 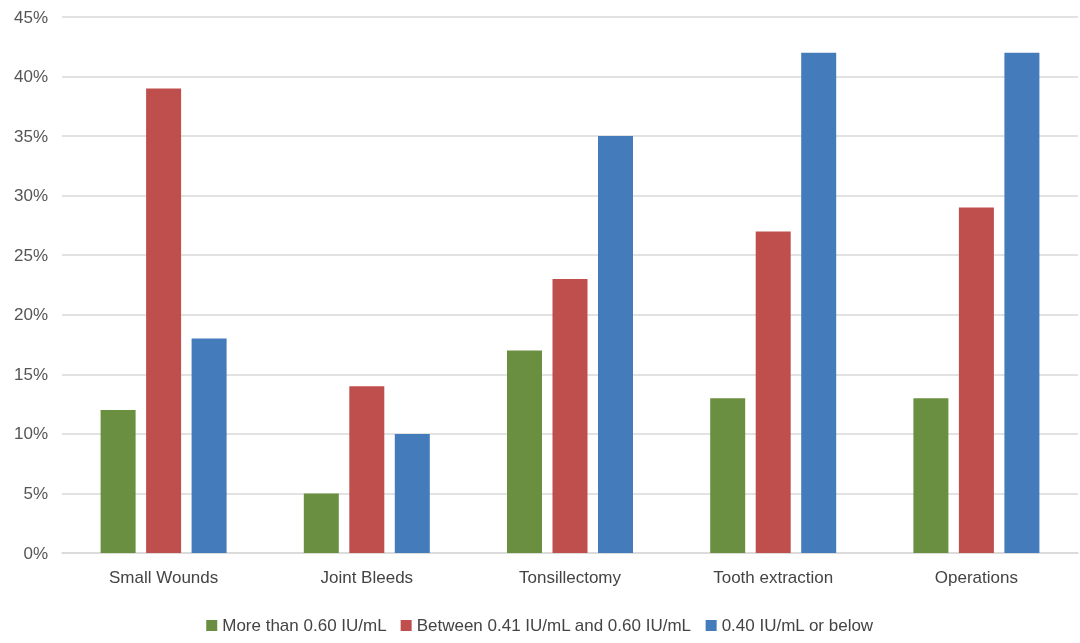 I want to click on y-tick-label: 10%, so click(x=30, y=434).